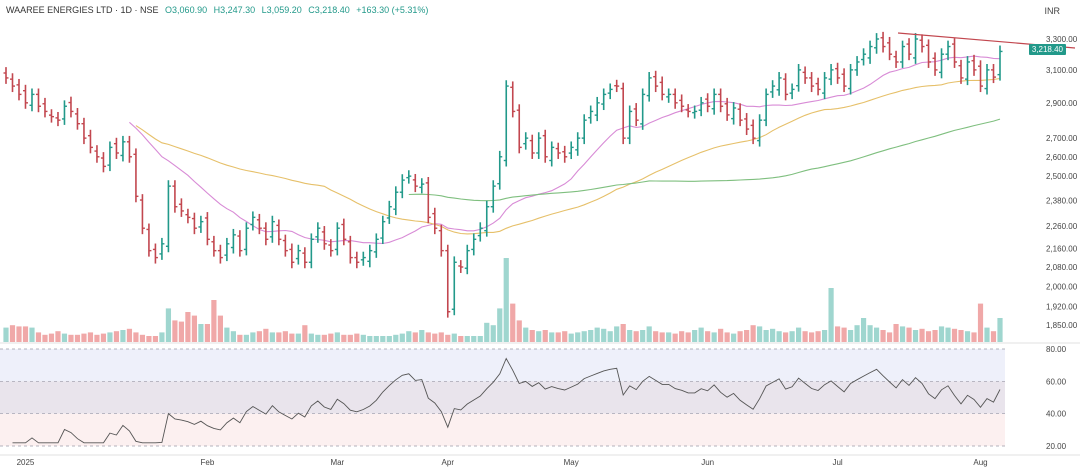 The width and height of the screenshot is (1080, 470). I want to click on rsi-overbought-zone, so click(502, 365).